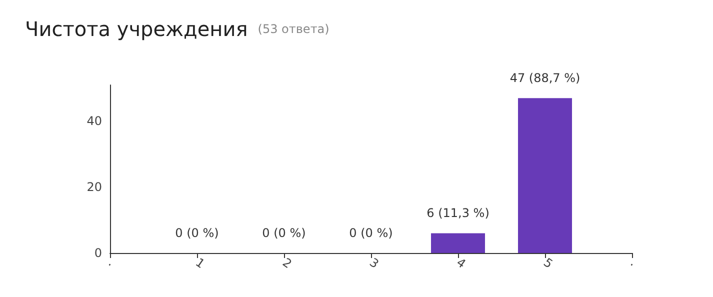  Describe the element at coordinates (374, 263) in the screenshot. I see `x-tick-label: 3` at that location.